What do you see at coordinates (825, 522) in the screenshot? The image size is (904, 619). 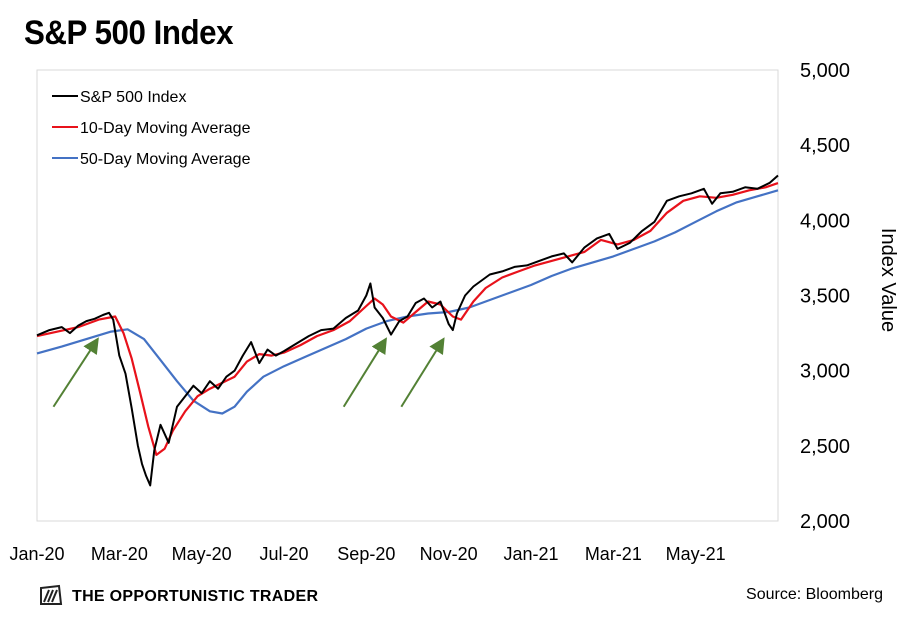 I see `y-tick-label: 2,000` at bounding box center [825, 522].